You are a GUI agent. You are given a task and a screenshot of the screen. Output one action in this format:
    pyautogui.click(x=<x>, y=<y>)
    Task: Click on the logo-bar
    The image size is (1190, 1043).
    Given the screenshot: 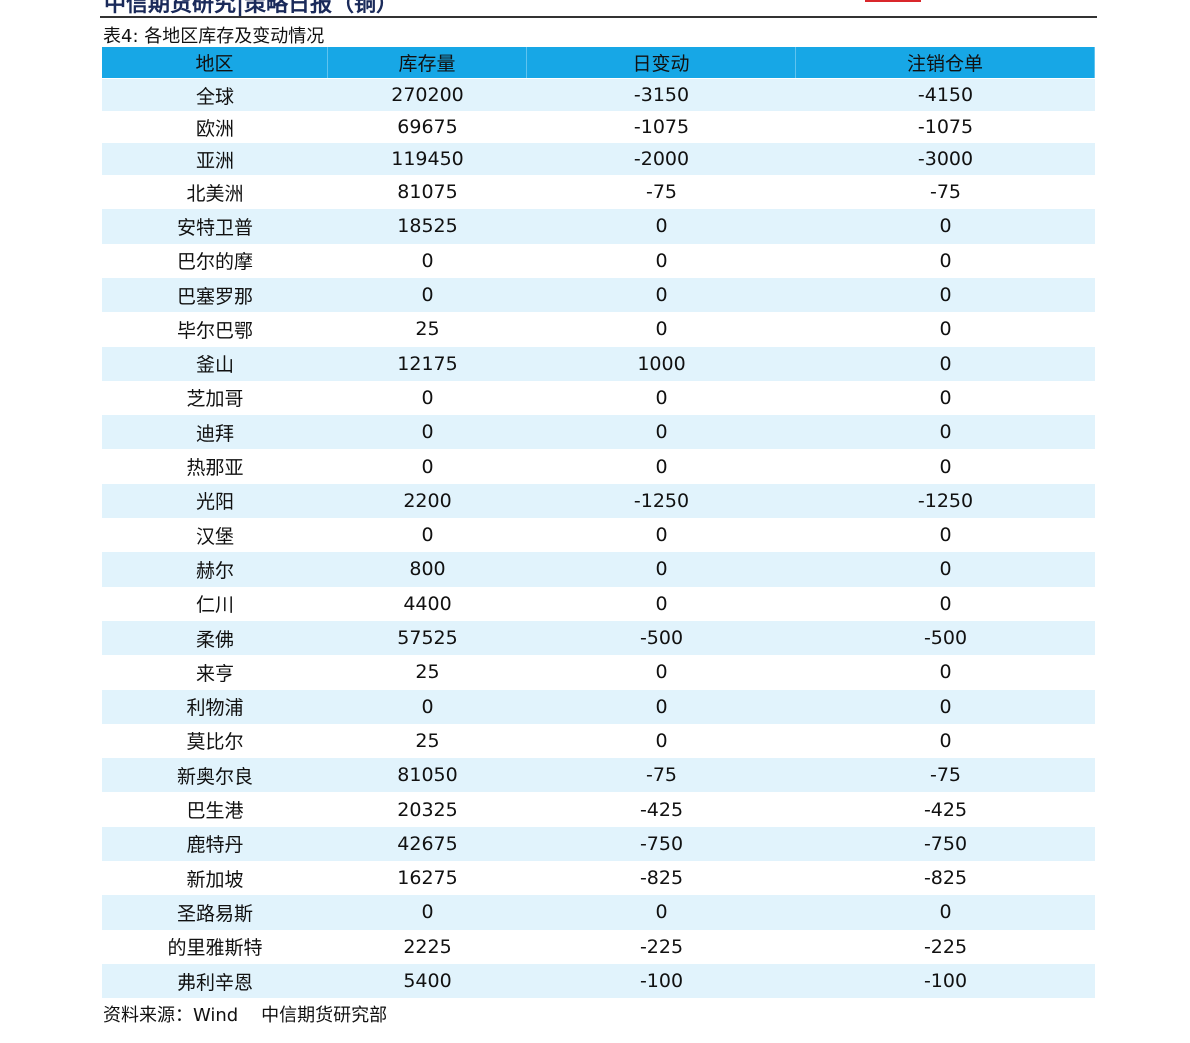 What is the action you would take?
    pyautogui.click(x=893, y=1)
    